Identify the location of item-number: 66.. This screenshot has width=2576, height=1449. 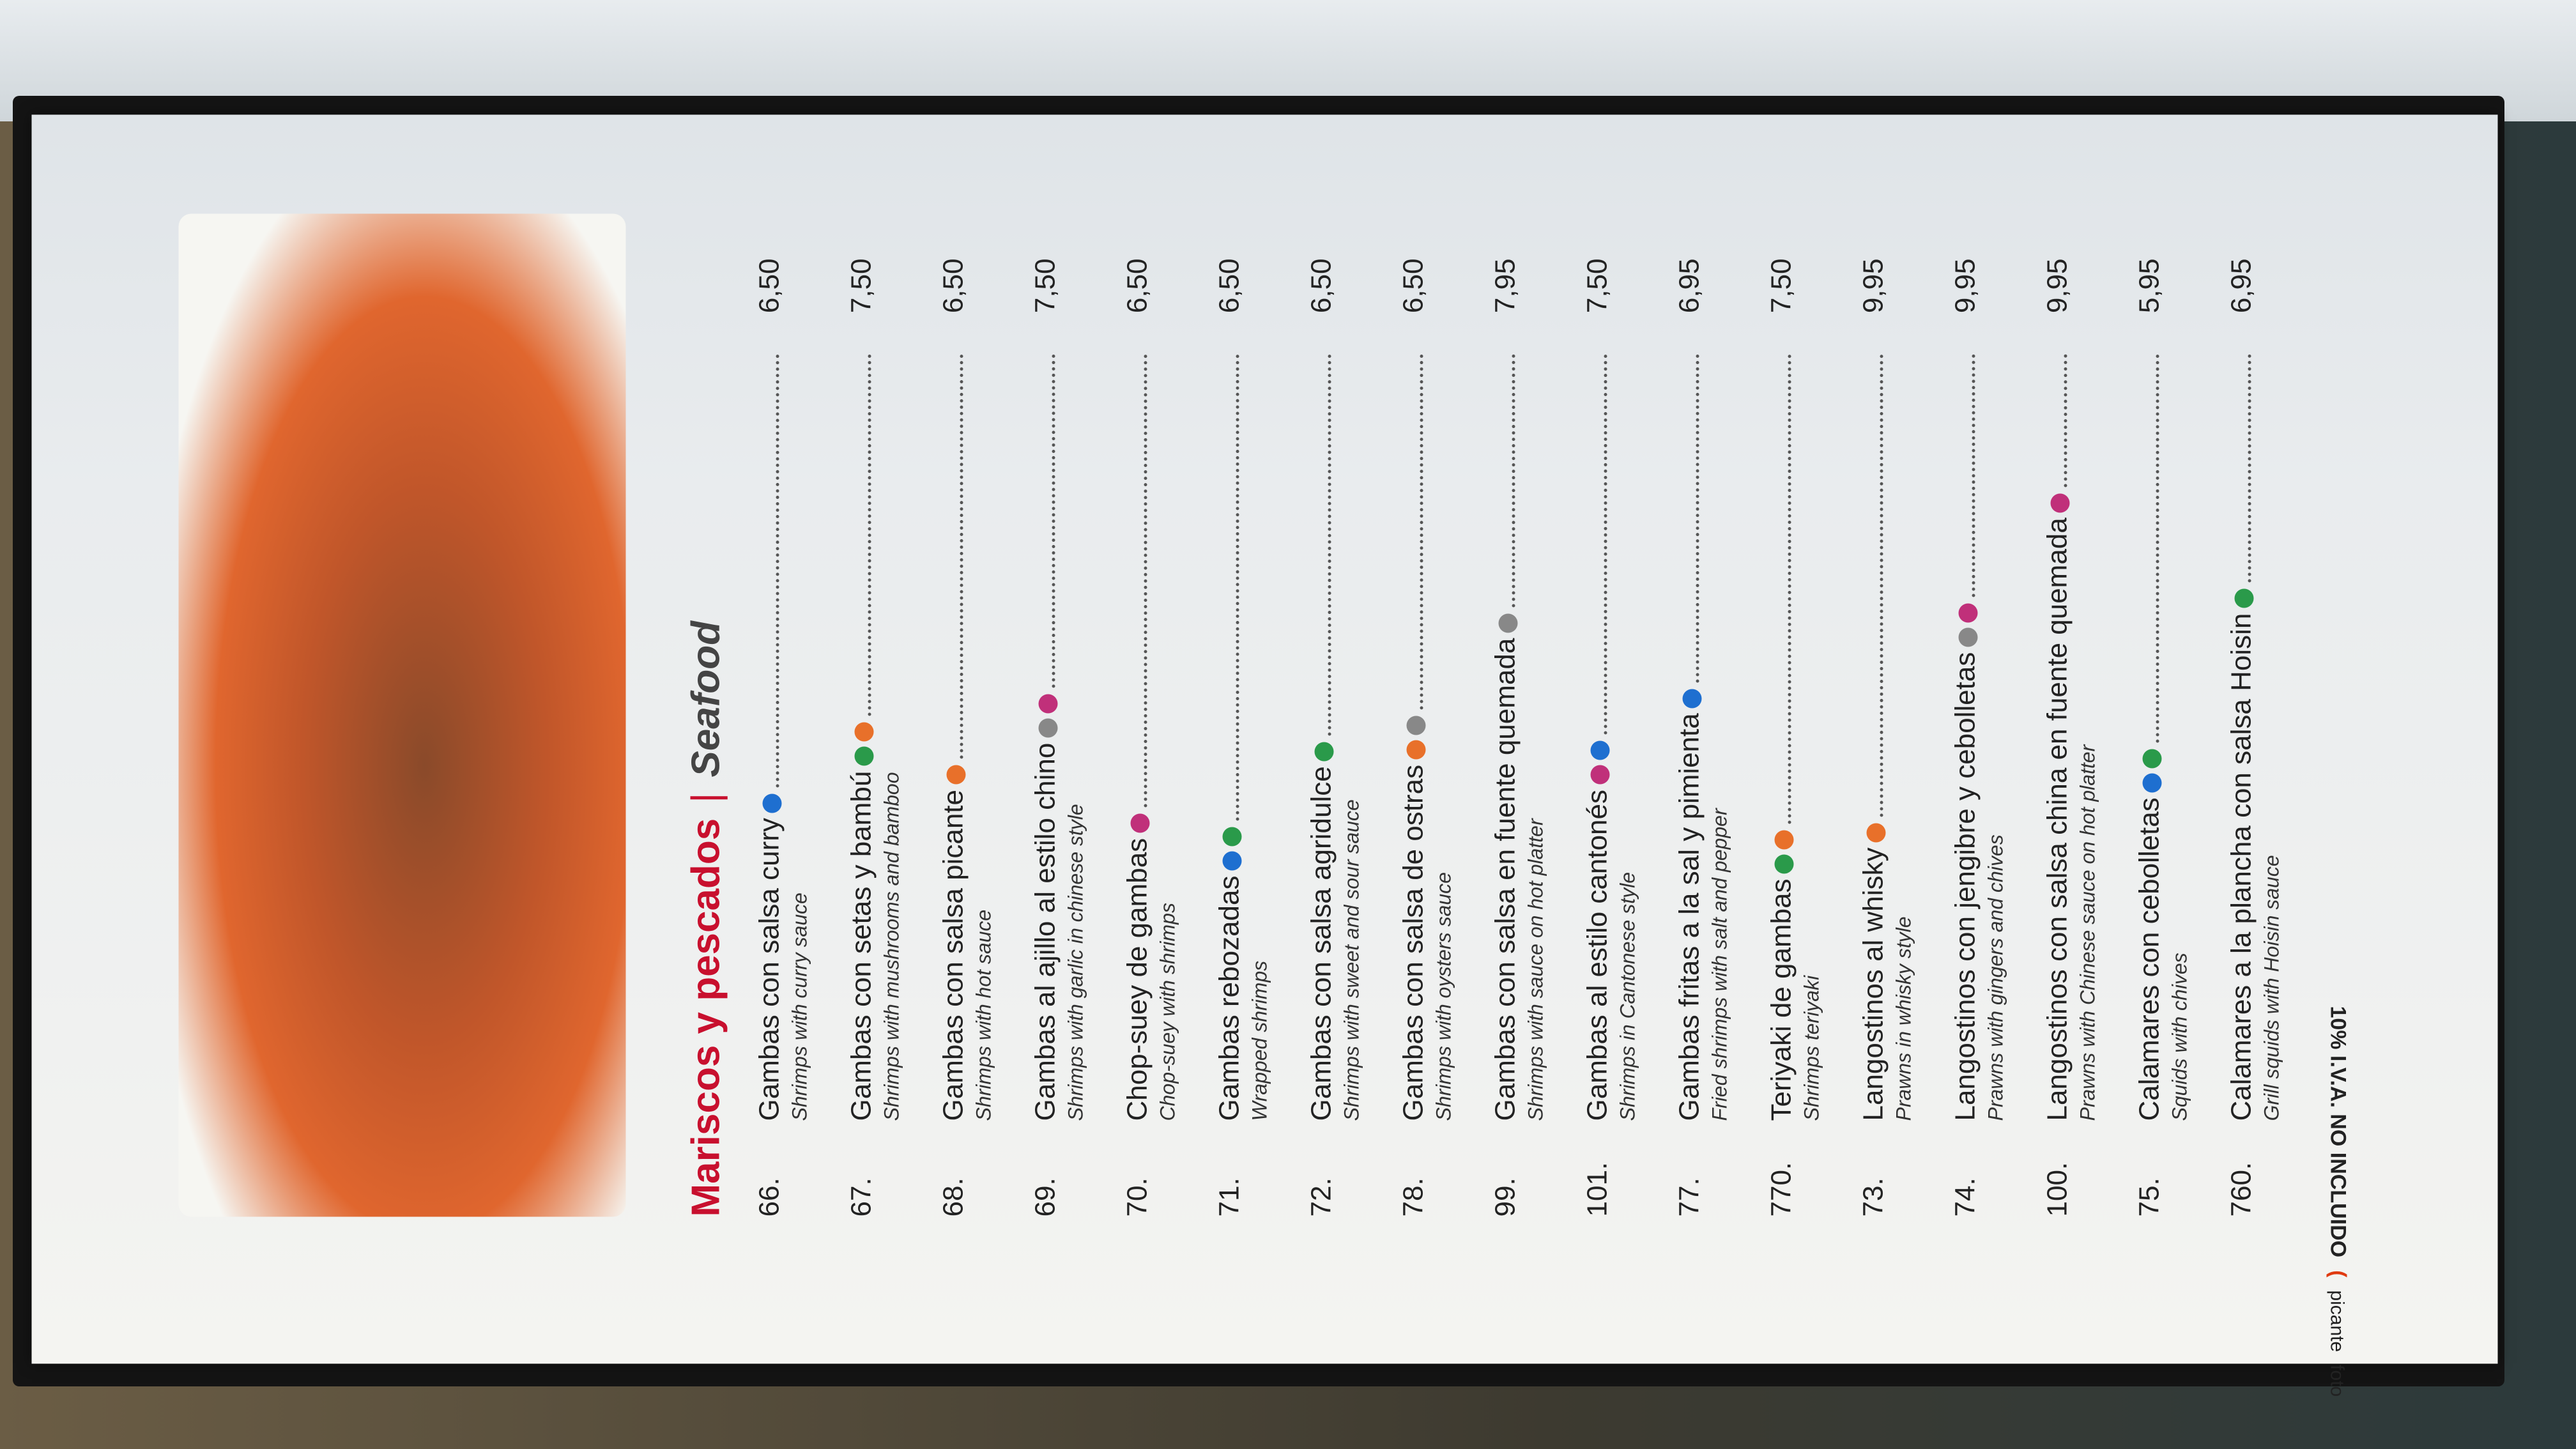
(769, 1197).